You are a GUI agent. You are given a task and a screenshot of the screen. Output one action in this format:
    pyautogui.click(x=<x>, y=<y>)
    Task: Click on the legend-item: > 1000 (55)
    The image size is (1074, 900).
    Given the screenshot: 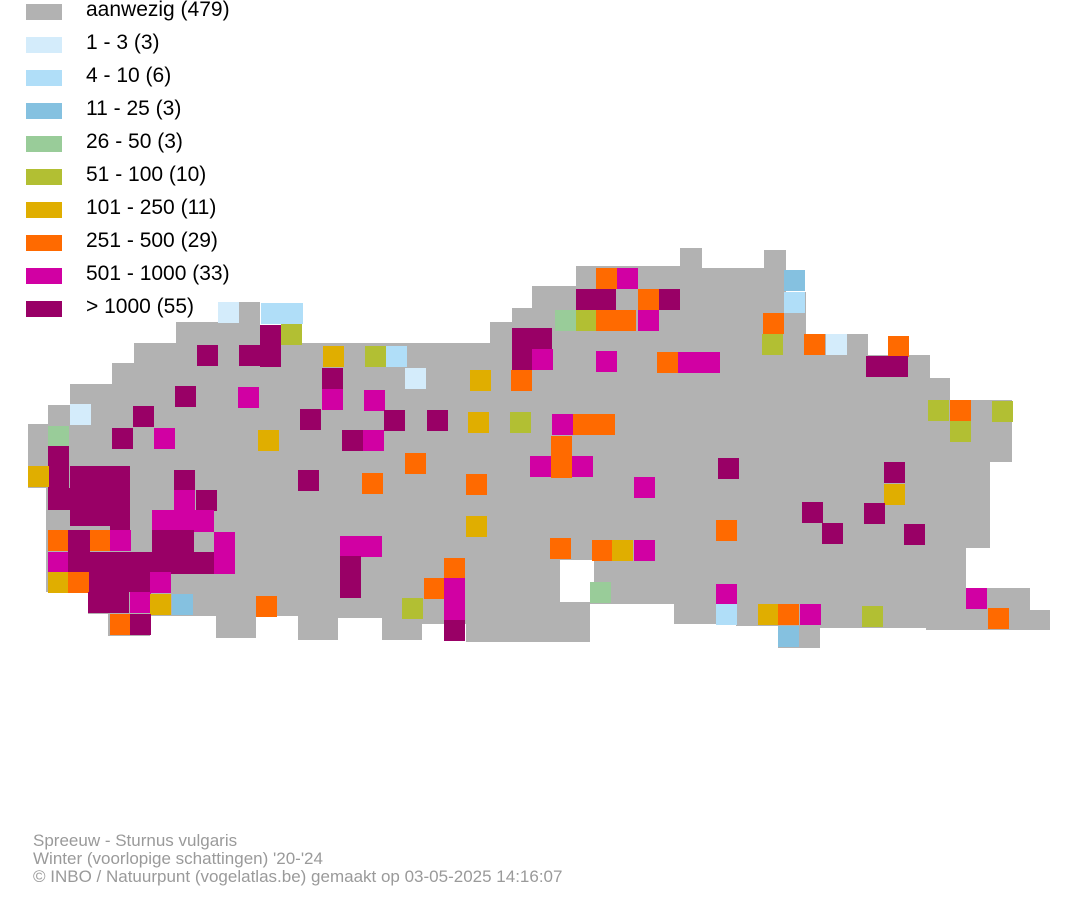 What is the action you would take?
    pyautogui.click(x=191, y=307)
    